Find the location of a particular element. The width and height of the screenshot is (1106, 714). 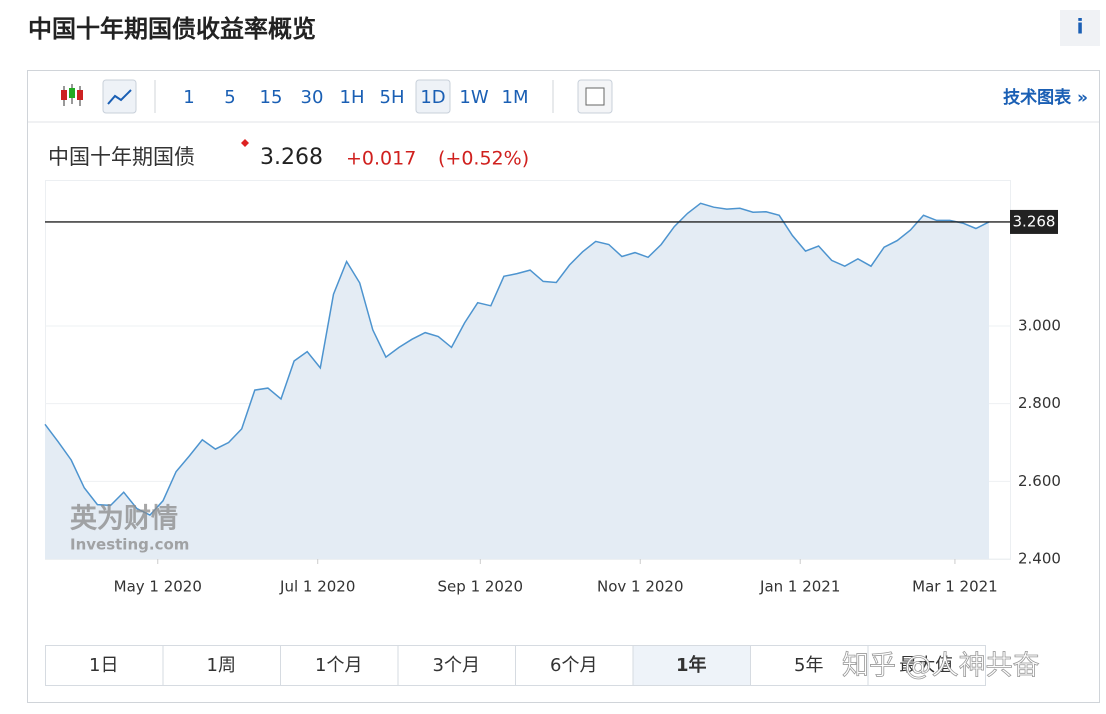

x-tick-label: Jul 1 2020 is located at coordinates (317, 587).